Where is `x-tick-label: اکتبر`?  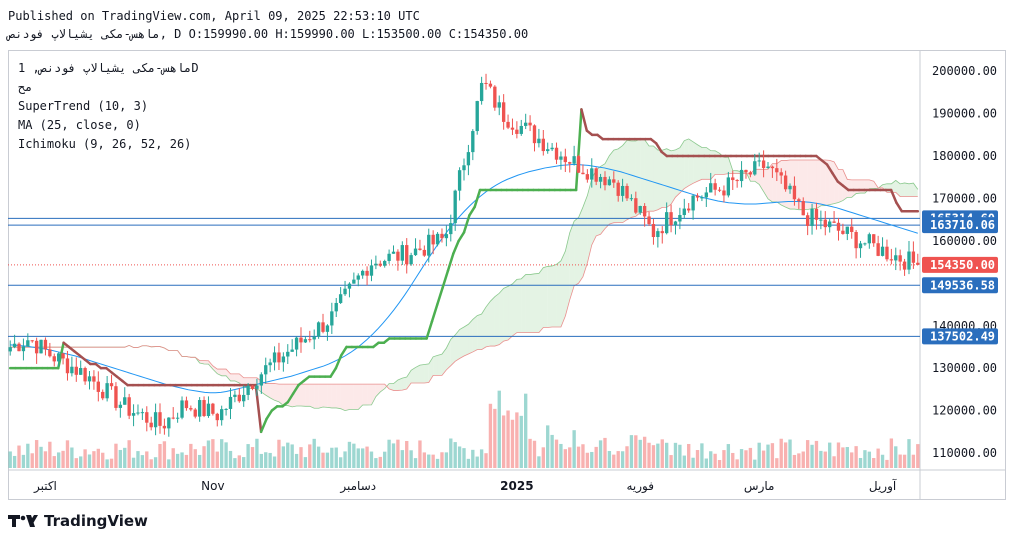 x-tick-label: اکتبر is located at coordinates (45, 486).